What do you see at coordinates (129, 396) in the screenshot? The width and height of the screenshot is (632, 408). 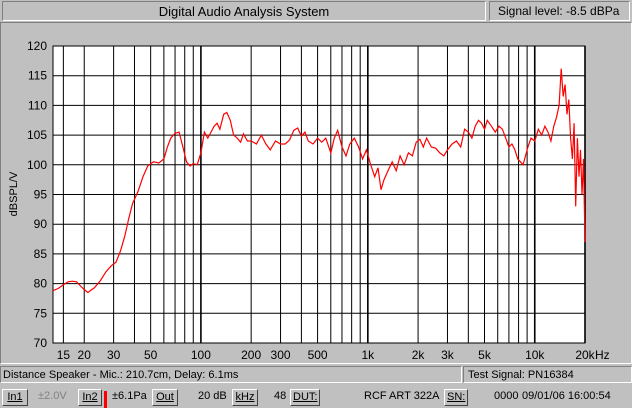 I see `input2-range: ±6.1Pa` at bounding box center [129, 396].